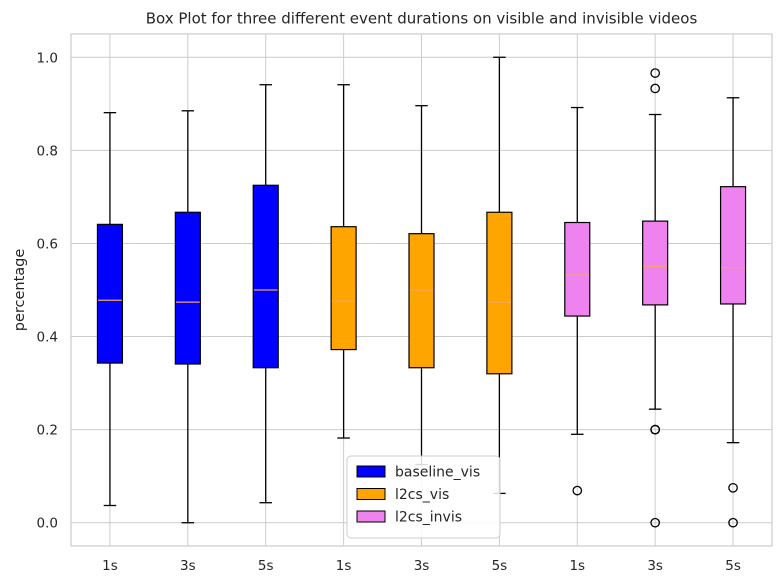  I want to click on legend: baseline_vis l2cs_vis l2cs_invis, so click(423, 497).